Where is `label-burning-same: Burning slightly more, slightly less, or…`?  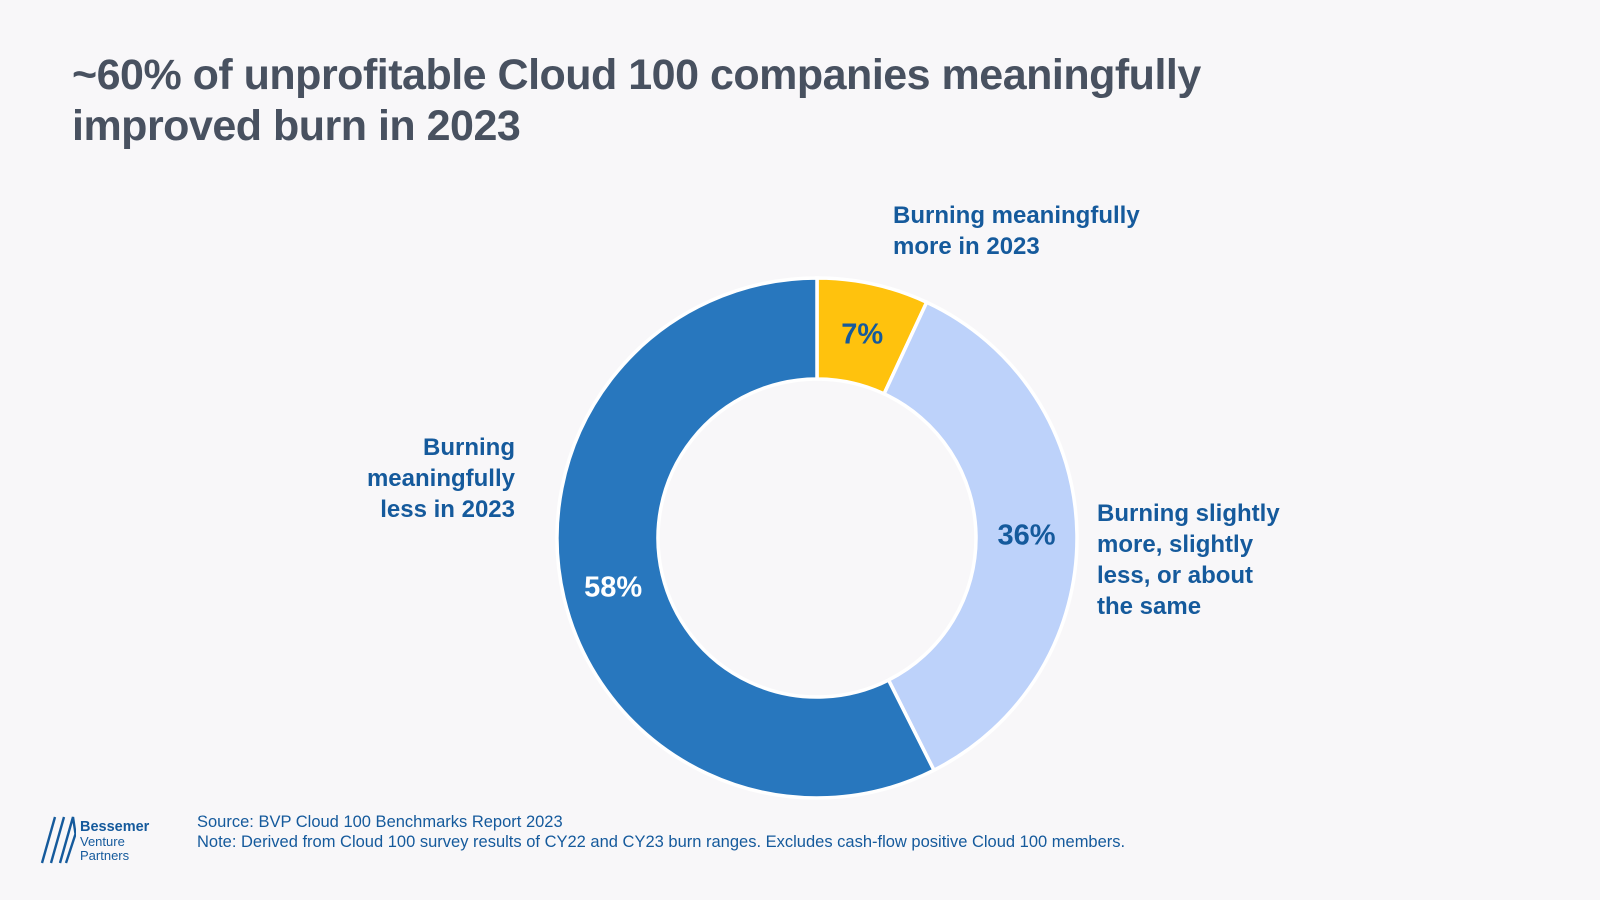 label-burning-same: Burning slightly more, slightly less, or… is located at coordinates (1188, 560).